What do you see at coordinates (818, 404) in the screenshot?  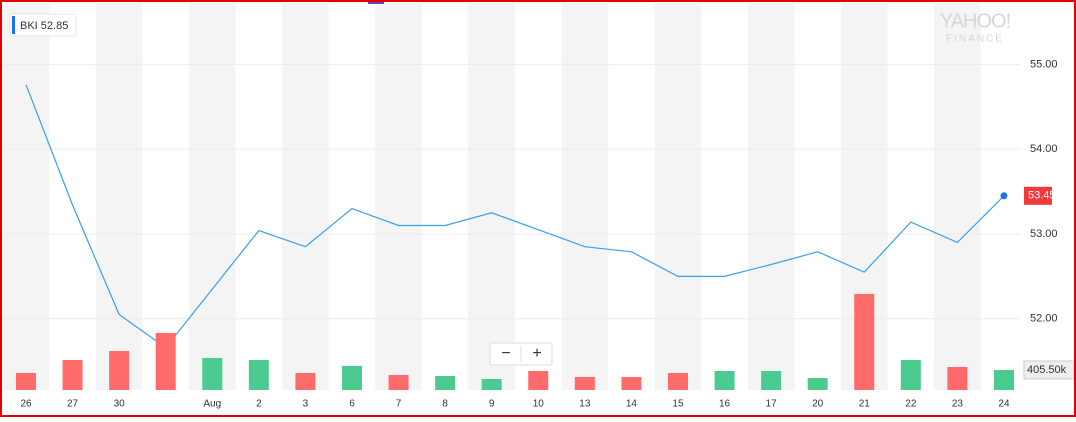 I see `x-tick-label: 20` at bounding box center [818, 404].